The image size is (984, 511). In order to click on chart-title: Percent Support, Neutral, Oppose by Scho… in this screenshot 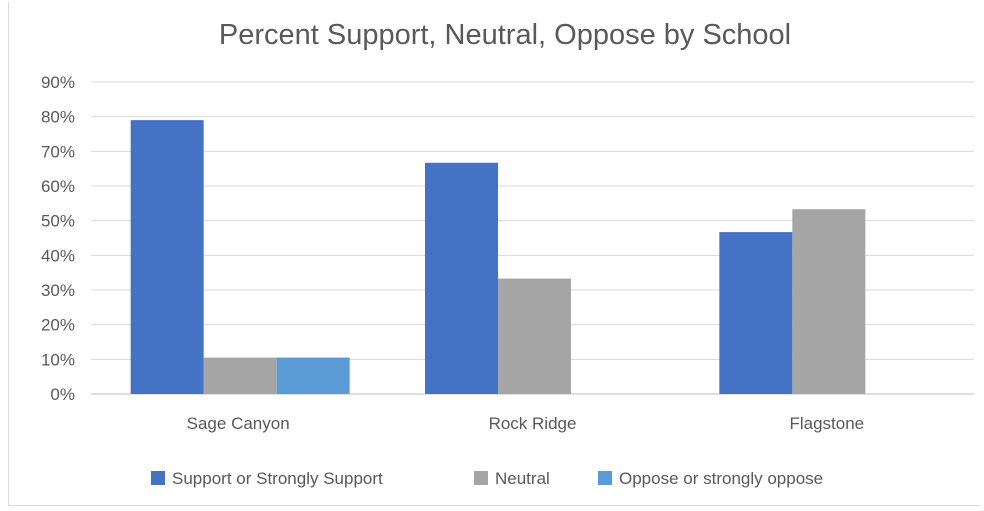, I will do `click(505, 35)`.